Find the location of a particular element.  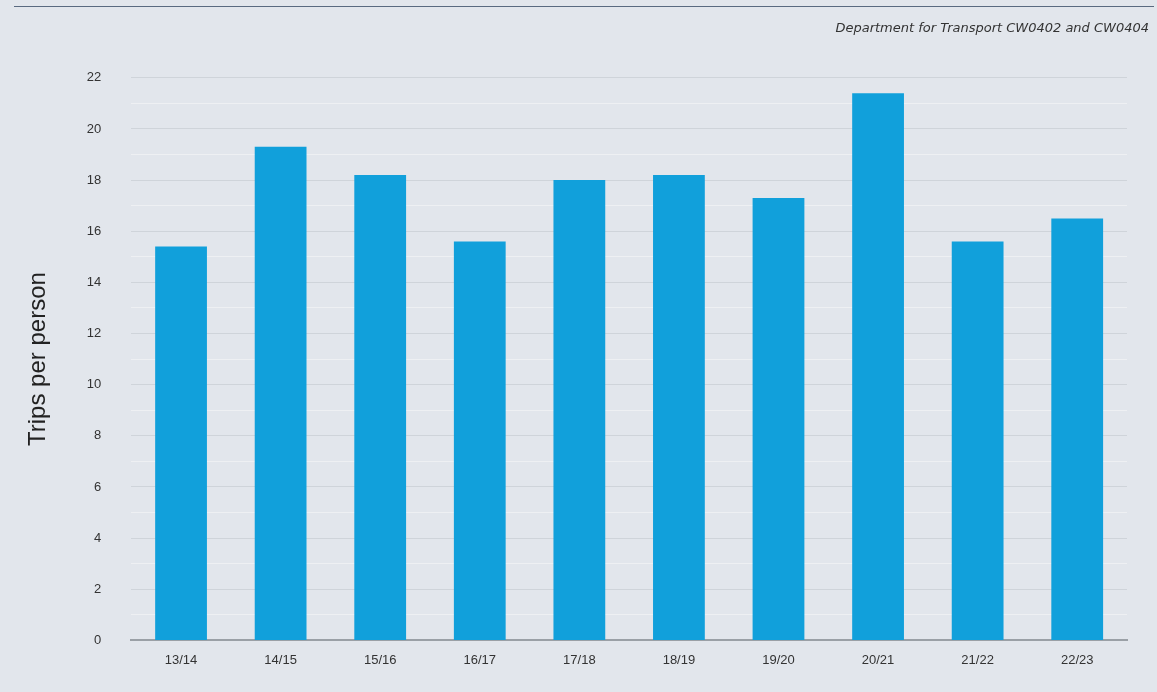

x-tick-label: 18/19 is located at coordinates (679, 659).